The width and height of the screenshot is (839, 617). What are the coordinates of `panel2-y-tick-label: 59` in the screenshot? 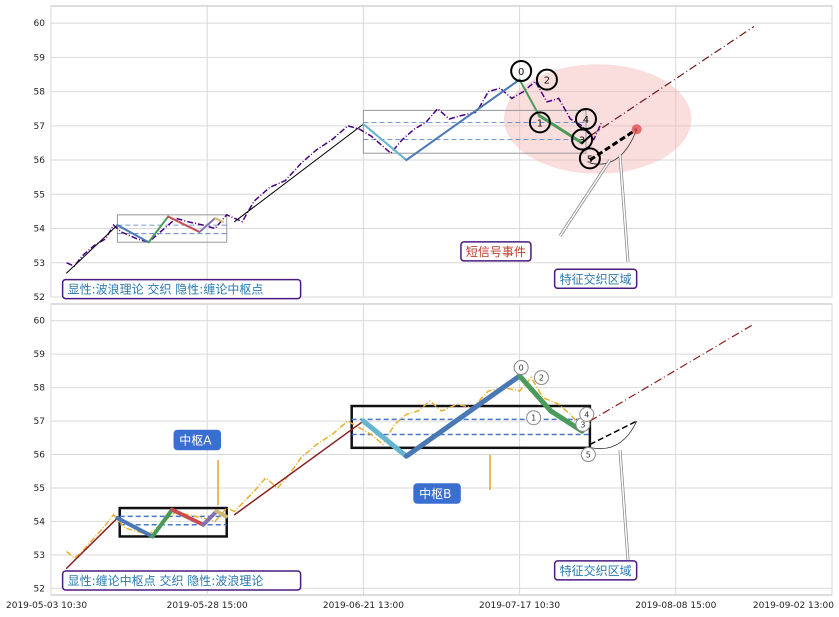 It's located at (40, 355).